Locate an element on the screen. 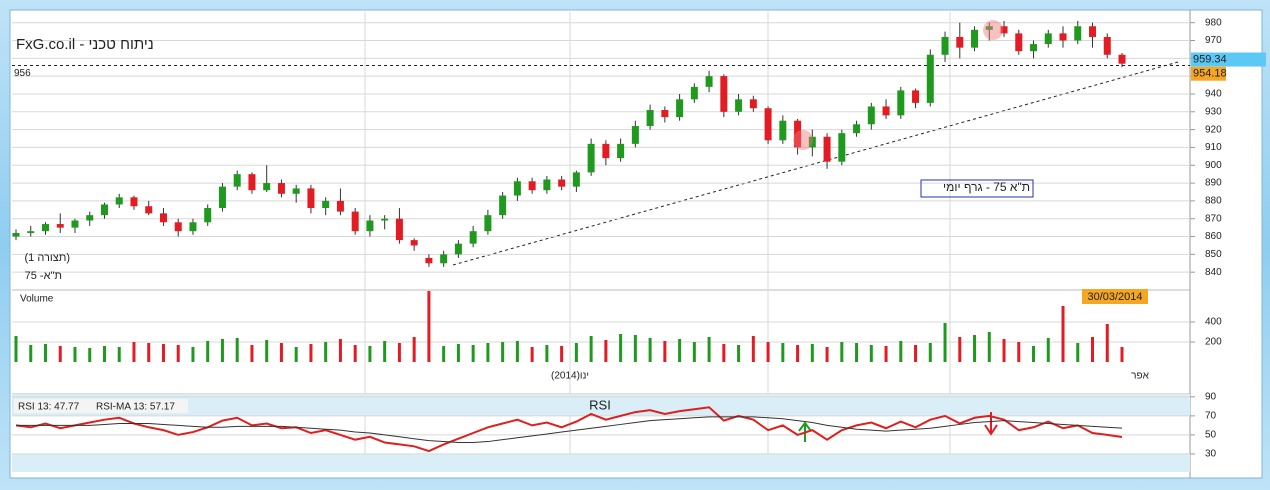  price-label: 954.18 is located at coordinates (1210, 74).